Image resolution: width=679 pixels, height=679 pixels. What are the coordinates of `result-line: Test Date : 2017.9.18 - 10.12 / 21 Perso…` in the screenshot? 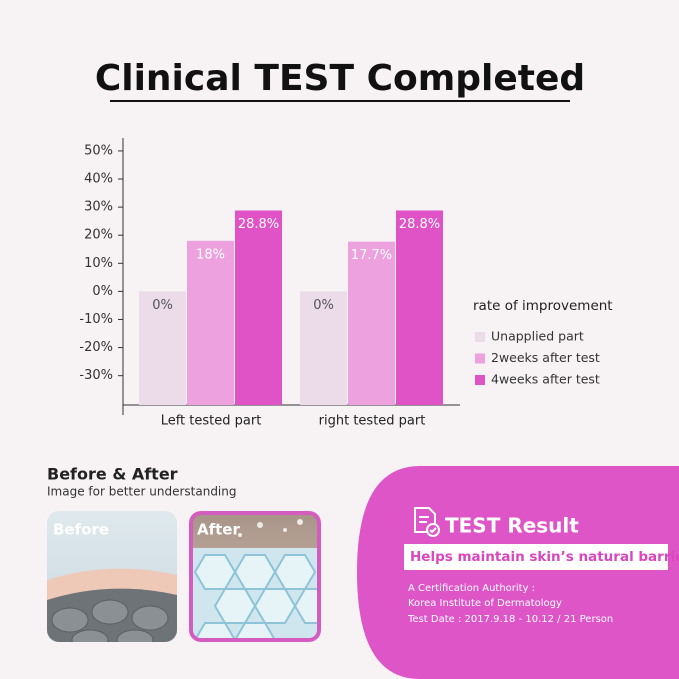 It's located at (510, 619).